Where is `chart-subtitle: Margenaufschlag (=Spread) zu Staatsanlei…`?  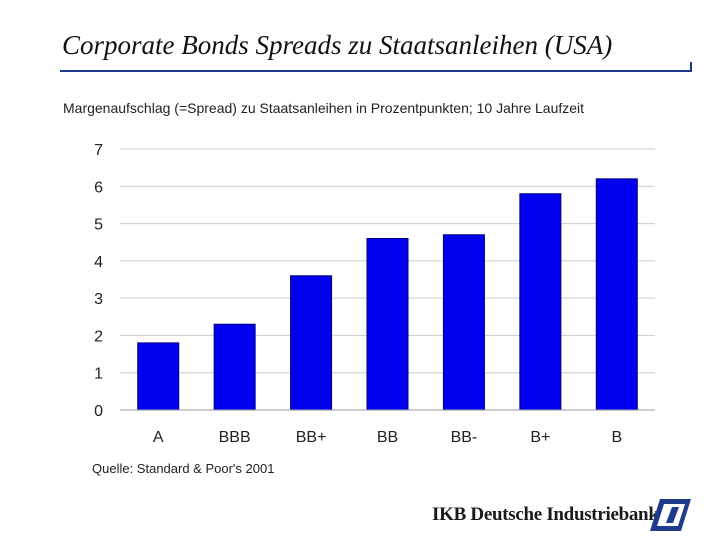
chart-subtitle: Margenaufschlag (=Spread) zu Staatsanlei… is located at coordinates (324, 108).